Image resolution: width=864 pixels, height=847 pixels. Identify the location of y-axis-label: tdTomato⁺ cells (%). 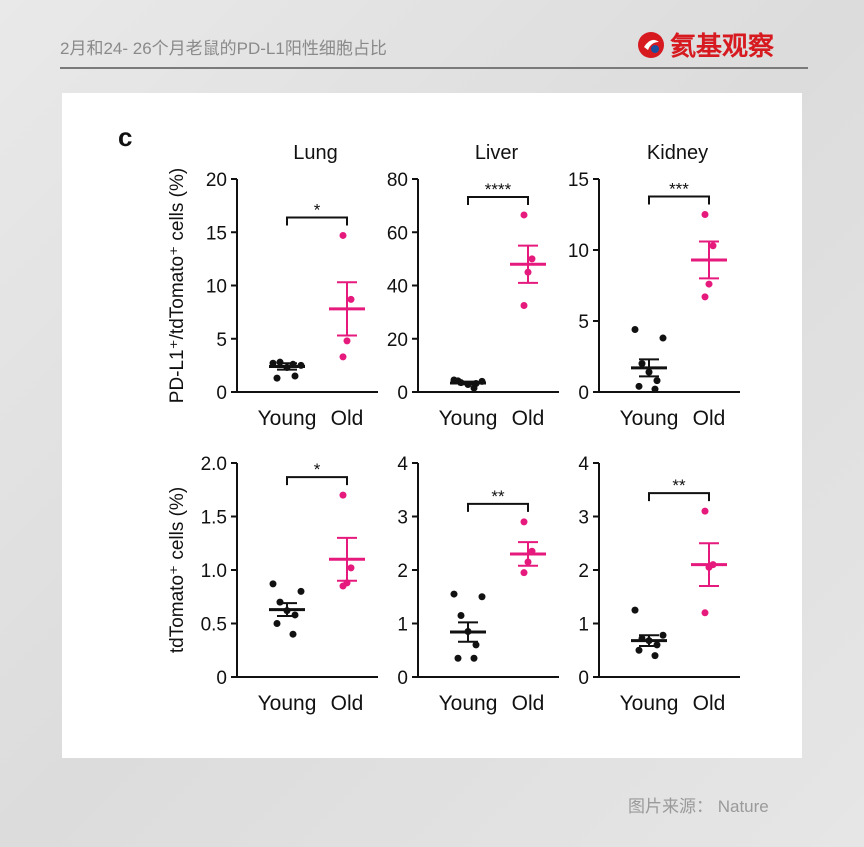
(177, 570).